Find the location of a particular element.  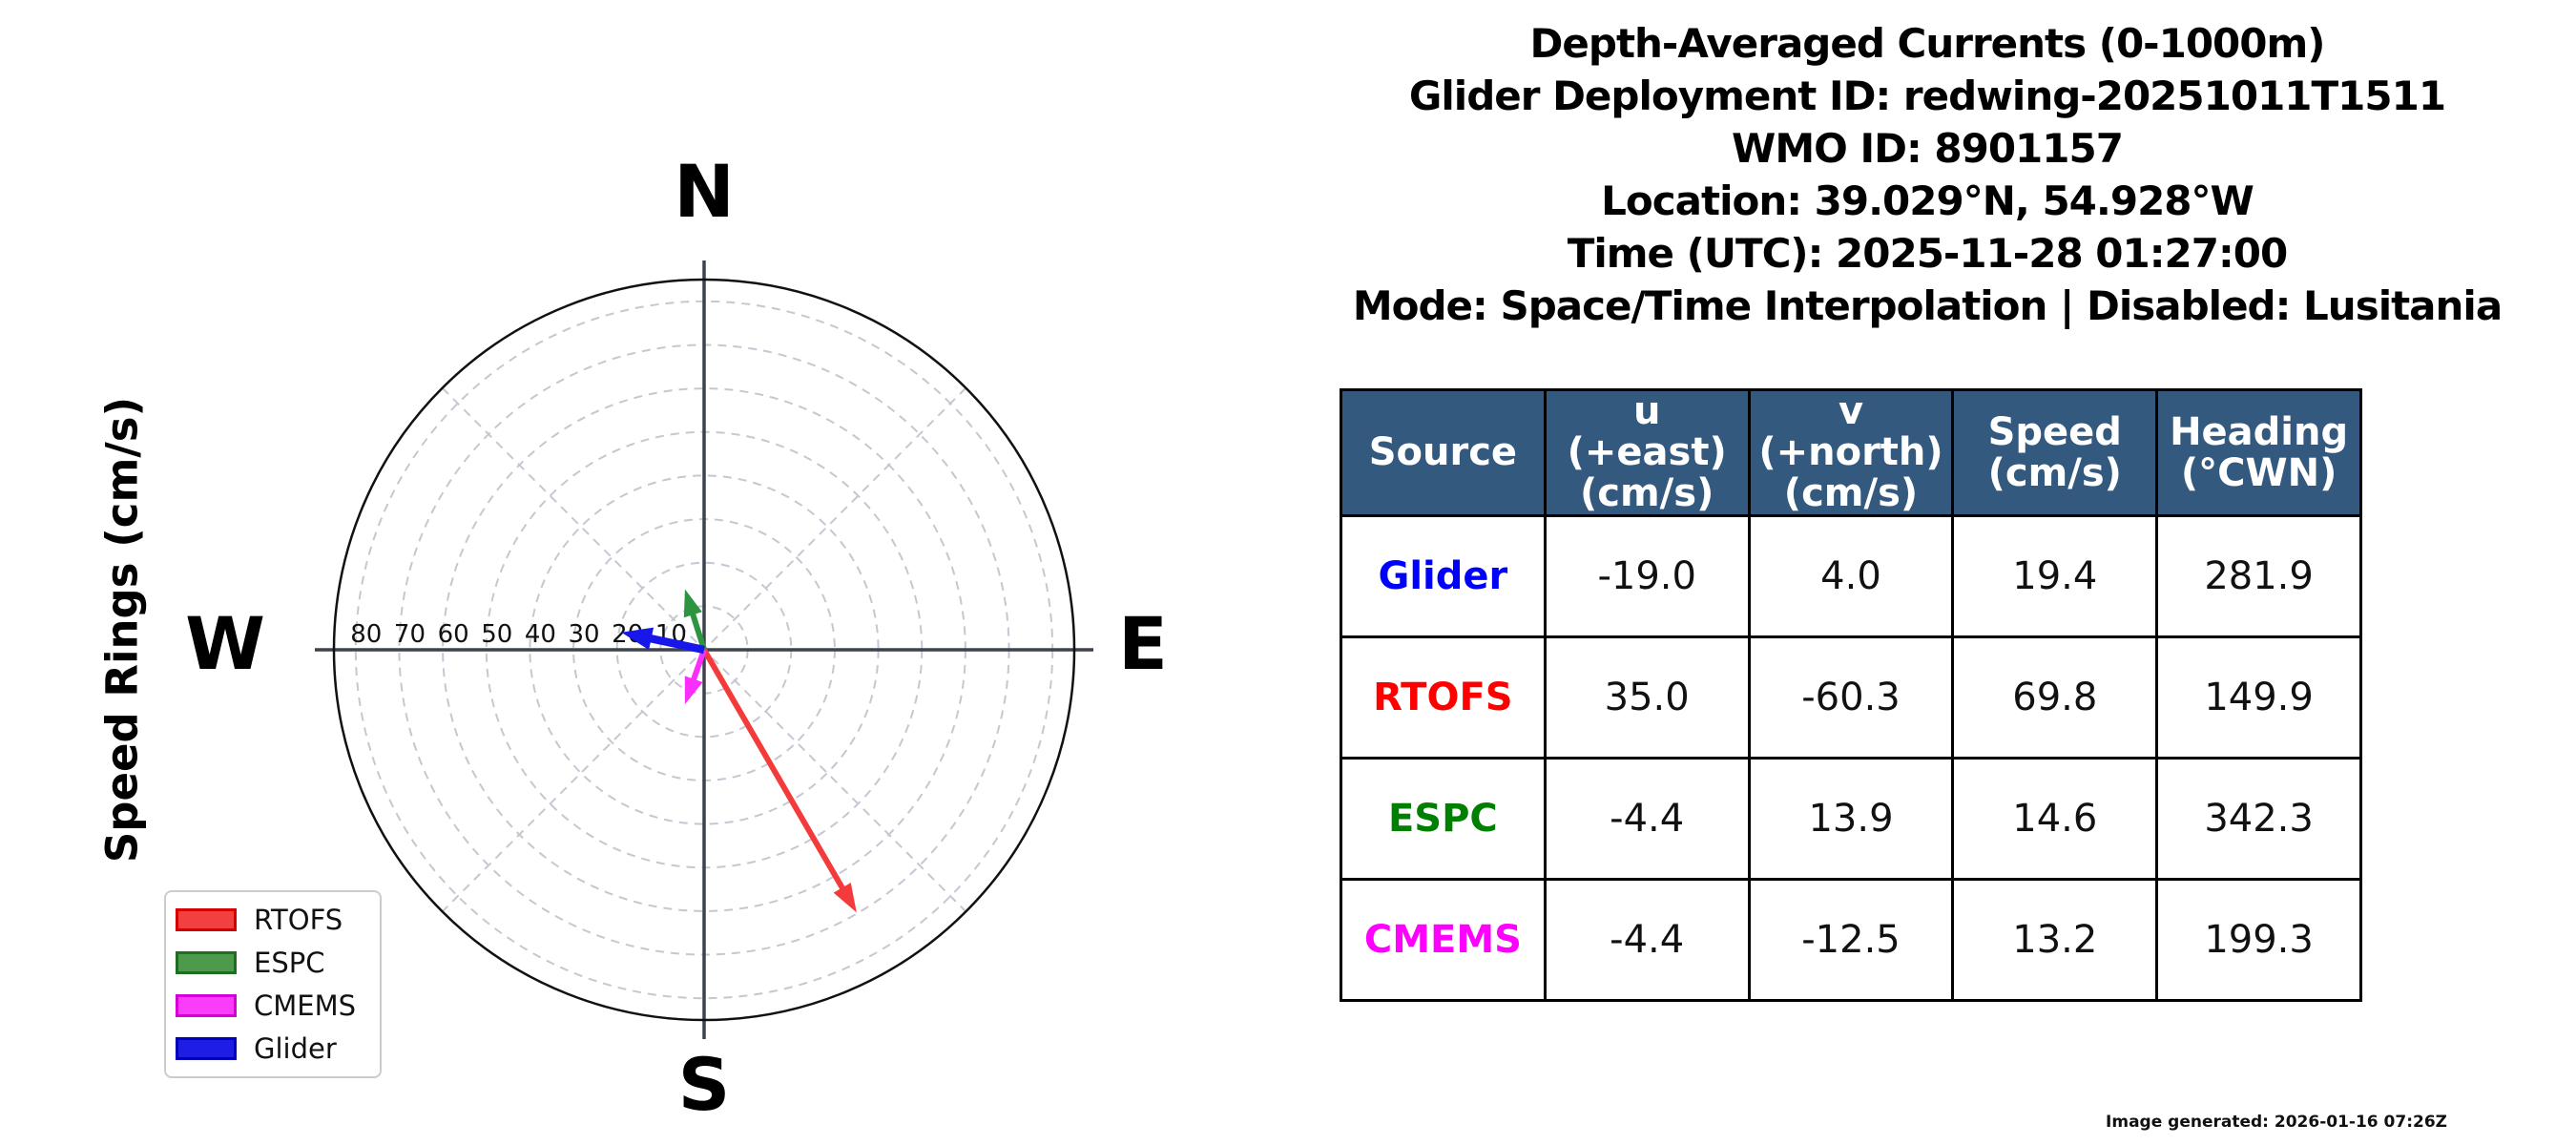

glider-vector-arrowhead is located at coordinates (637, 639).